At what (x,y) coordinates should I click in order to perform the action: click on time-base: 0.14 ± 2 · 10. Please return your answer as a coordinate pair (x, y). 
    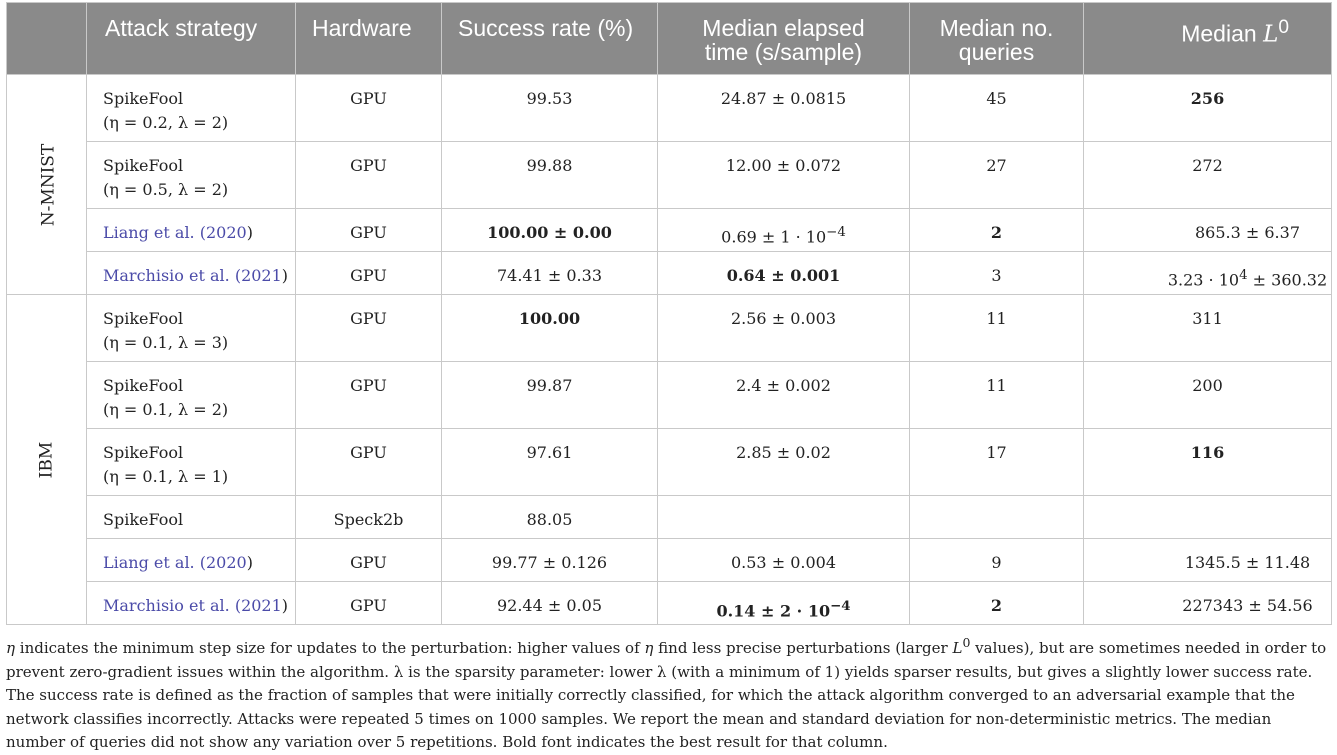
    Looking at the image, I should click on (773, 611).